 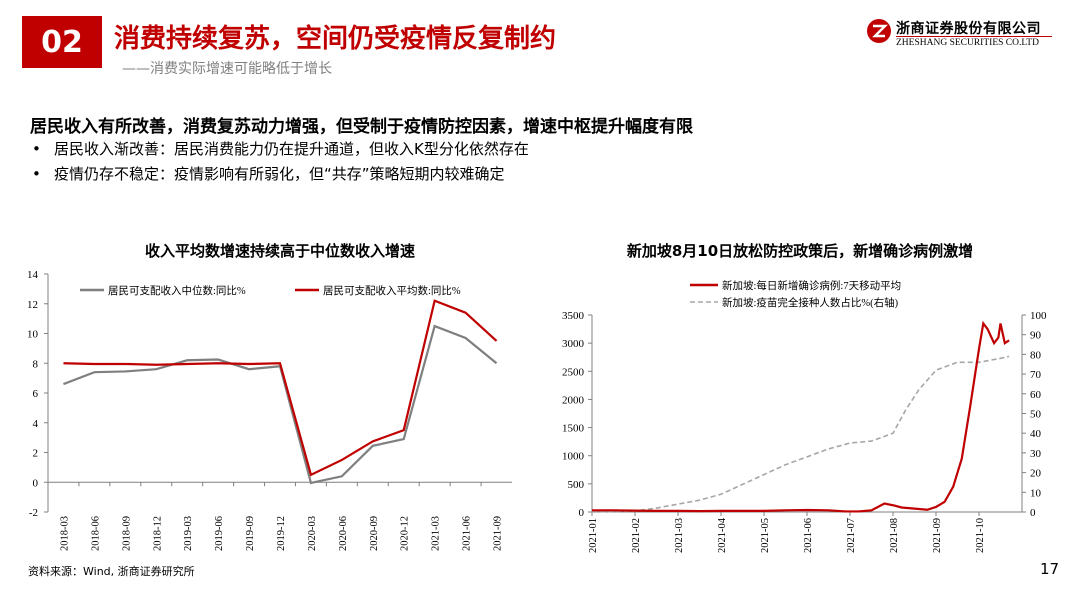 I want to click on x-tick-label: 2019-12, so click(x=281, y=533).